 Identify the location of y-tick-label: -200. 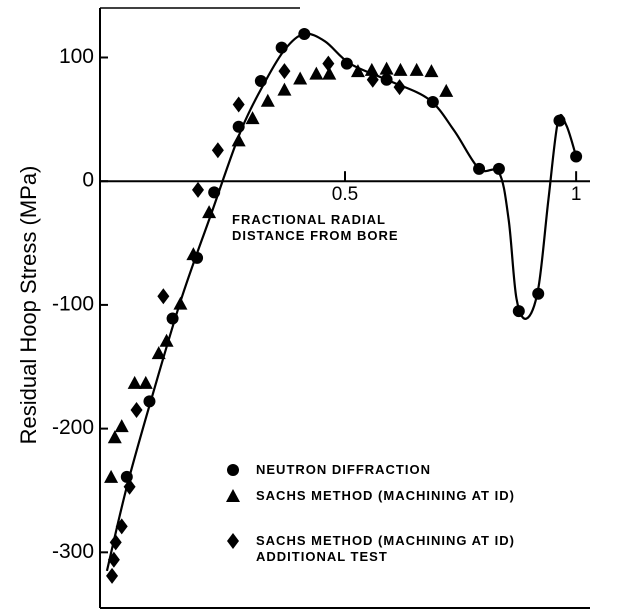
(73, 427).